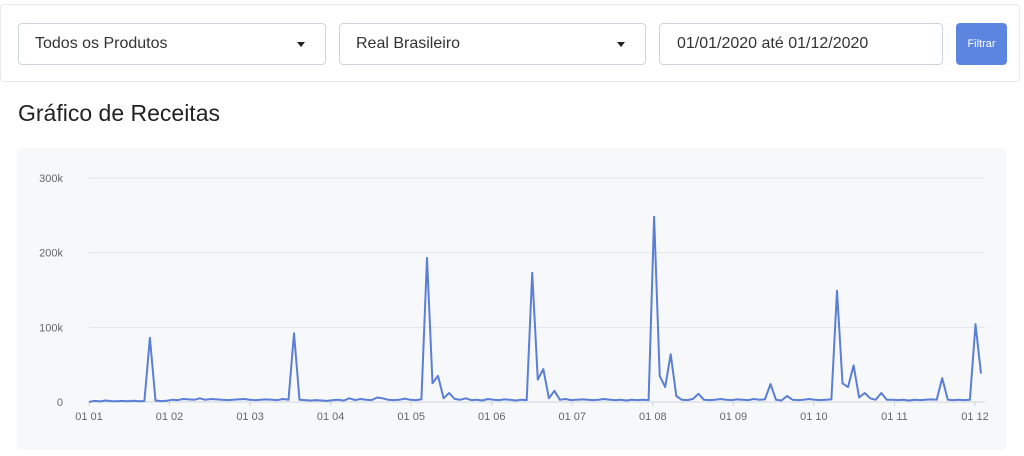 Image resolution: width=1024 pixels, height=456 pixels. I want to click on x-tick-label: 01 07, so click(573, 417).